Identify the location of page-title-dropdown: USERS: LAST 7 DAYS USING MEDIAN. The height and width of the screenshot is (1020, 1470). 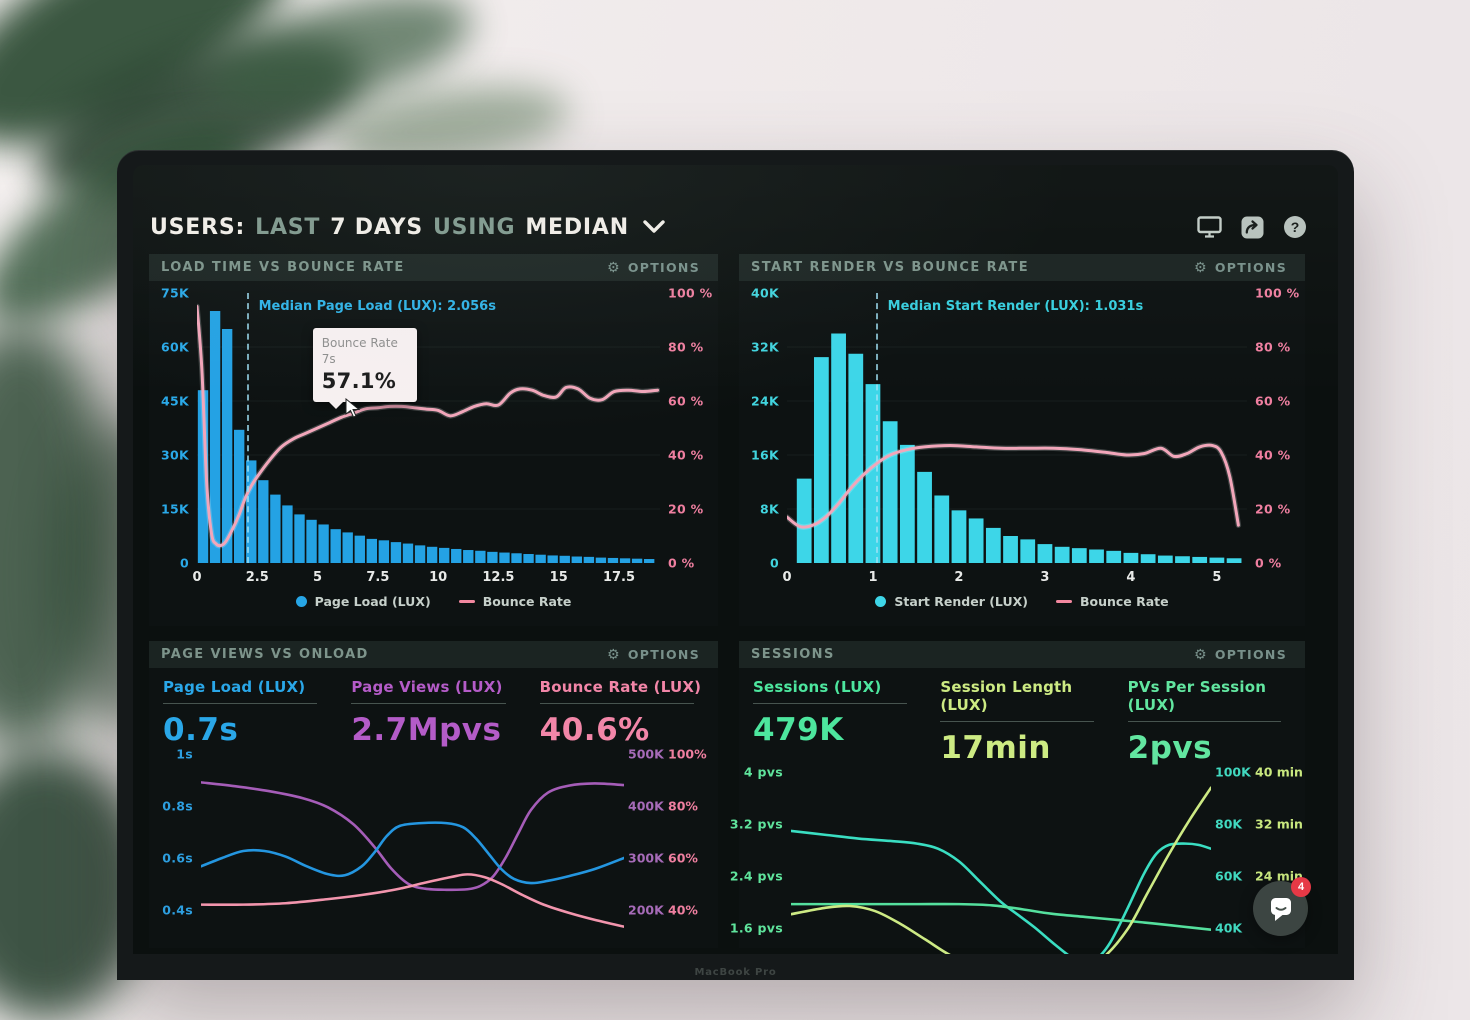
(407, 227).